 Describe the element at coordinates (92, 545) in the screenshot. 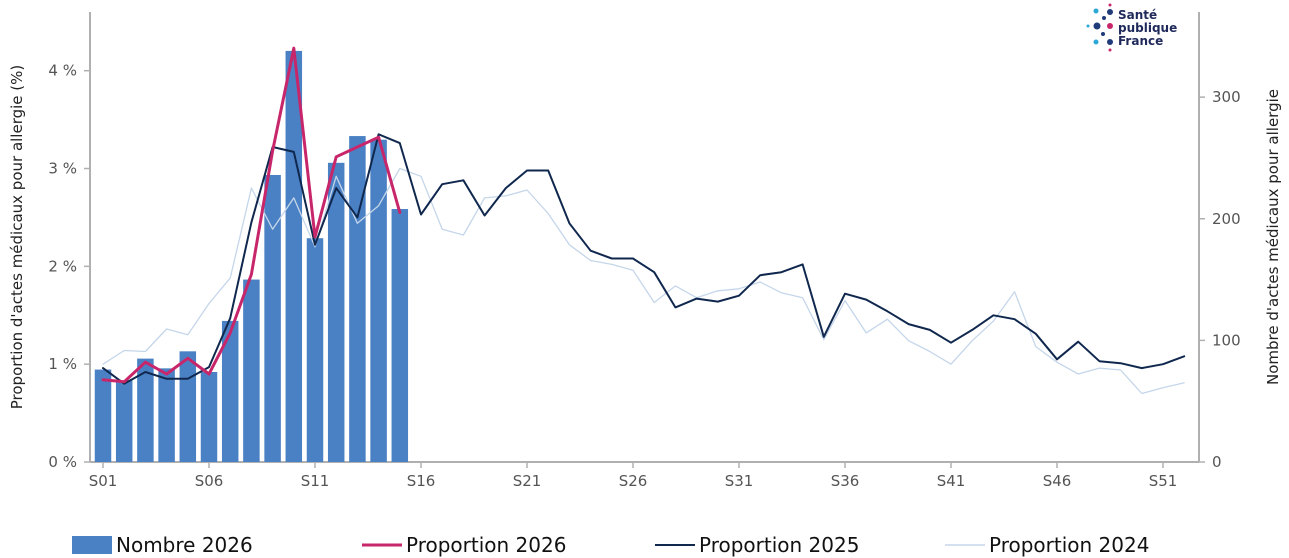

I see `legend-swatch-nombre-2026` at that location.